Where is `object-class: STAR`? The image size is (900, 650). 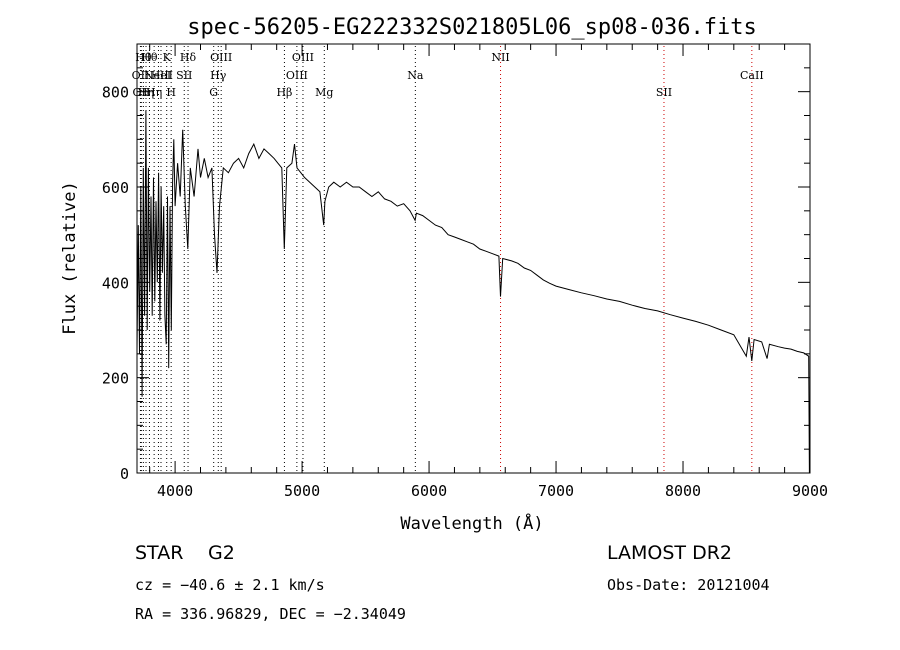
object-class: STAR is located at coordinates (159, 553).